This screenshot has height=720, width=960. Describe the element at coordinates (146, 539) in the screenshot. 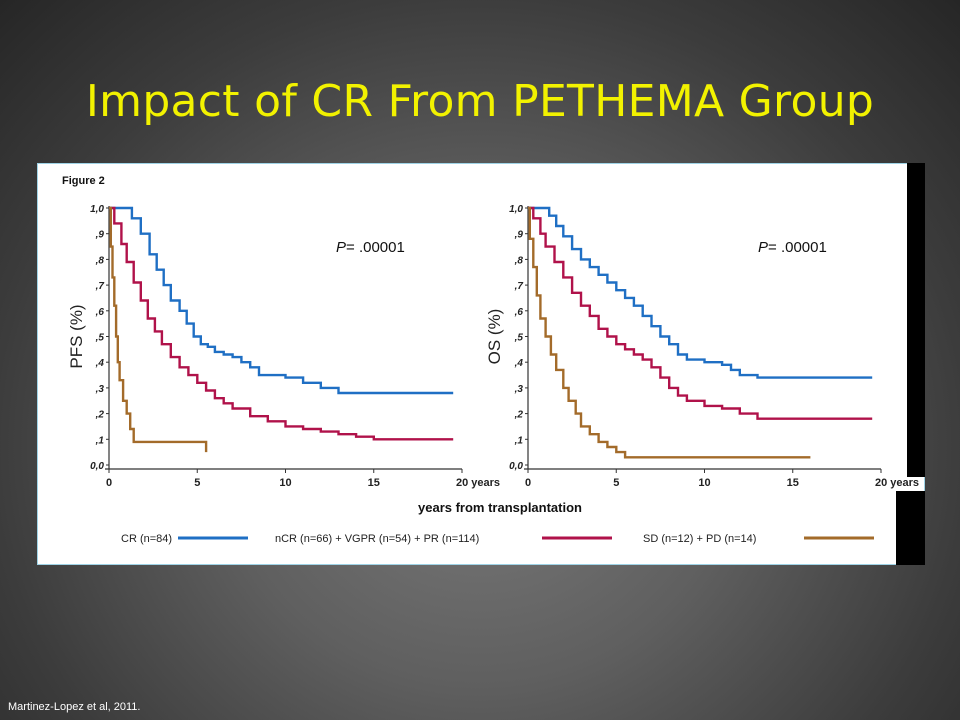

I see `legend-label: CR (n=84)` at that location.